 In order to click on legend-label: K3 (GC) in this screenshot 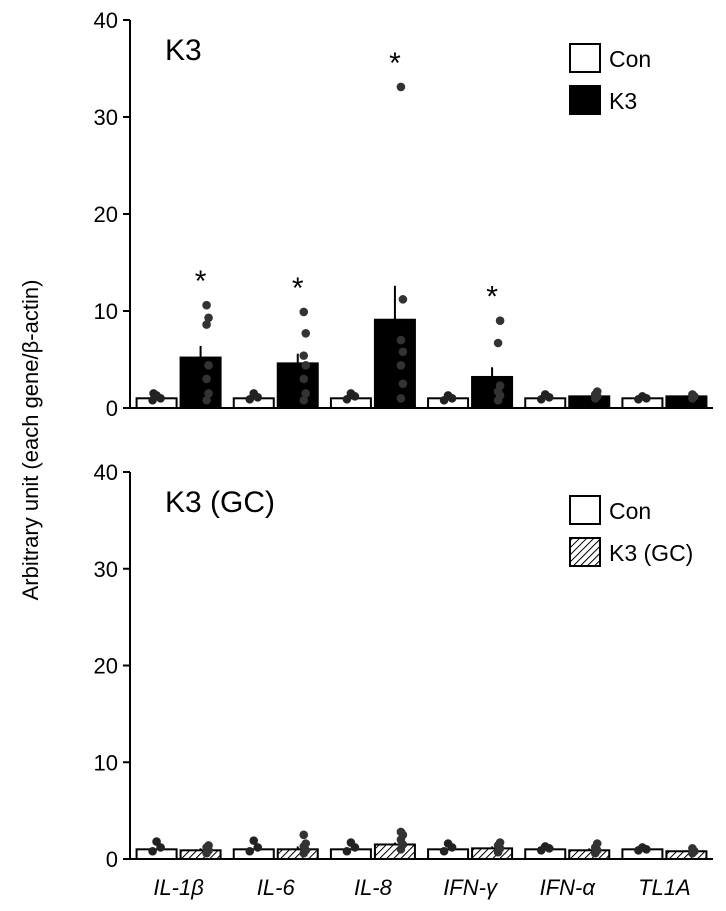, I will do `click(651, 553)`.